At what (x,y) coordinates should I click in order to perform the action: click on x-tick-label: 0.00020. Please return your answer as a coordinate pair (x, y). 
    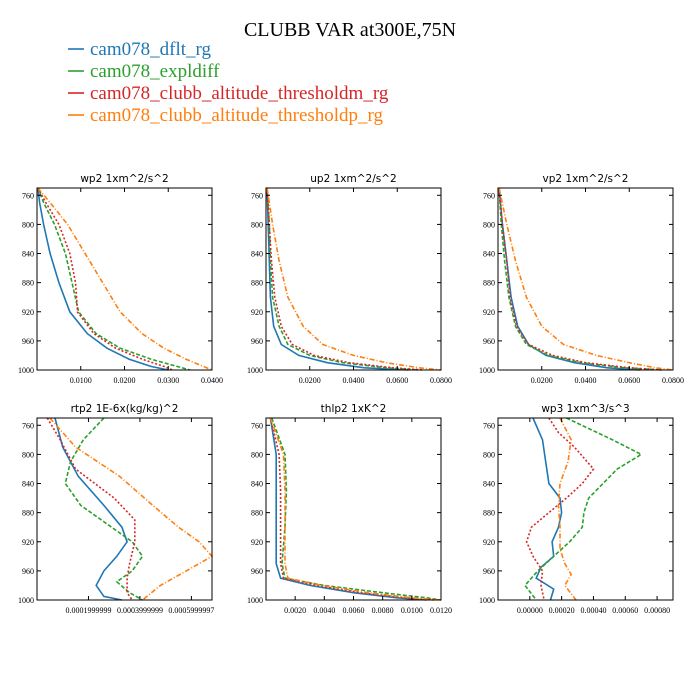
    Looking at the image, I should click on (562, 610).